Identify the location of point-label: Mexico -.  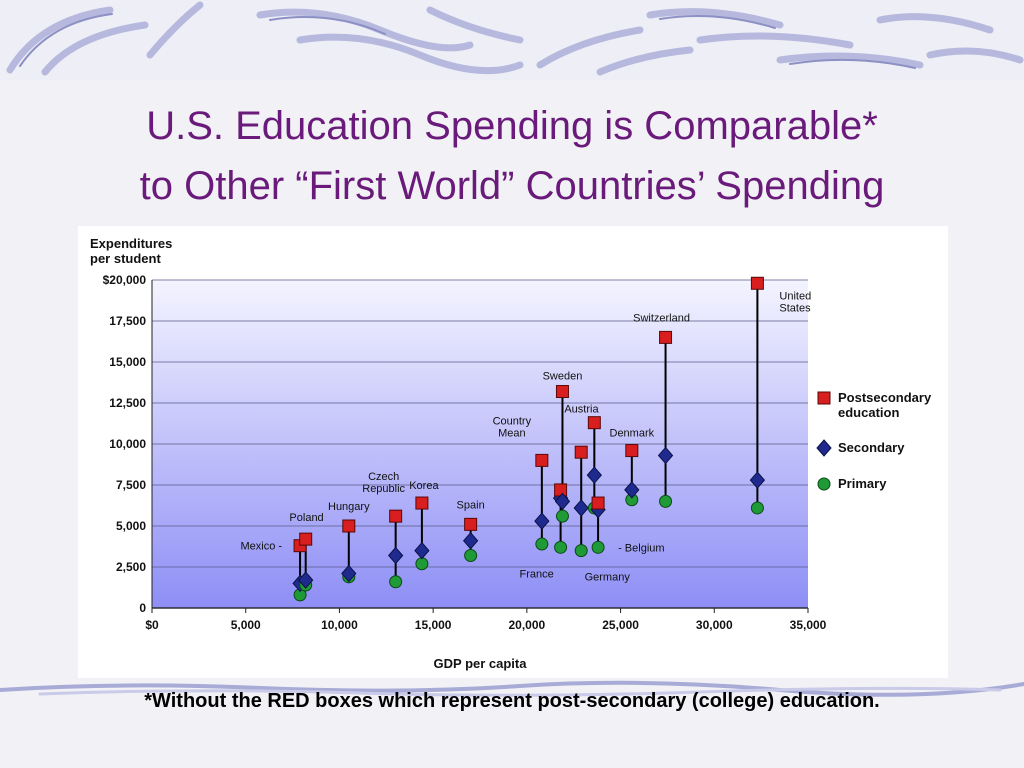
(262, 547).